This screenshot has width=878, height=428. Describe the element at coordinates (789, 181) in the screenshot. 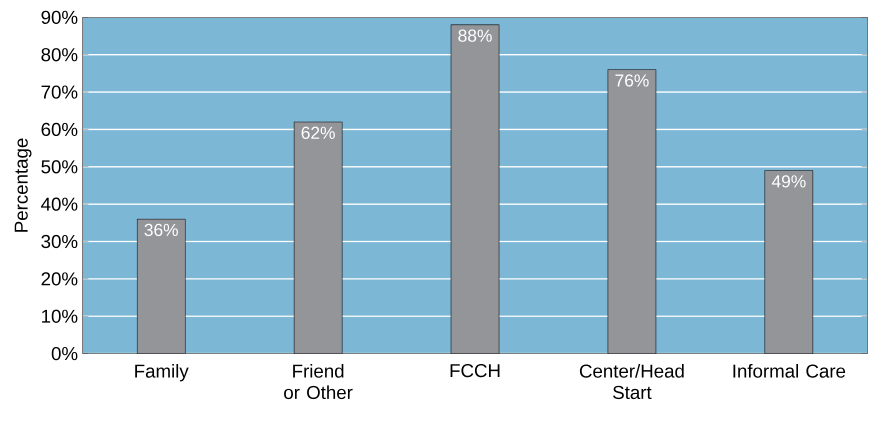

I see `data-label: 49%` at that location.